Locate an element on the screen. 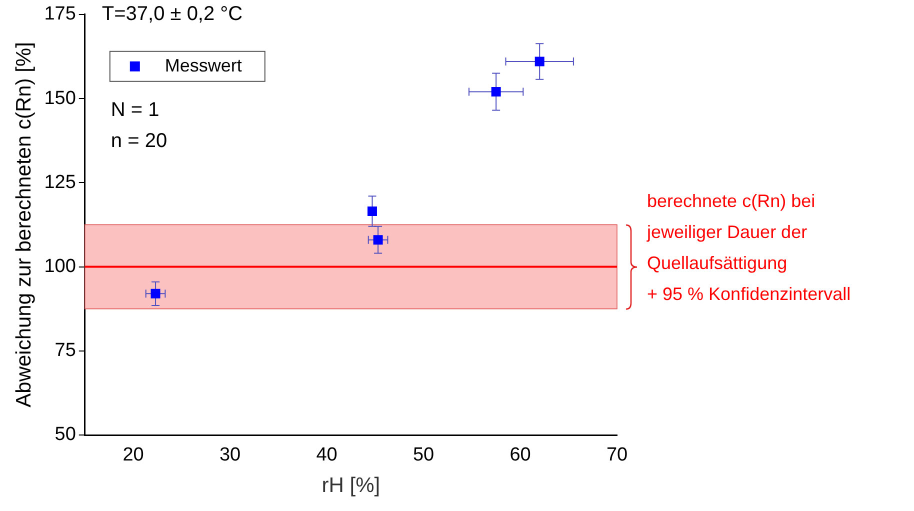  y-tick-label: 175 is located at coordinates (60, 14).